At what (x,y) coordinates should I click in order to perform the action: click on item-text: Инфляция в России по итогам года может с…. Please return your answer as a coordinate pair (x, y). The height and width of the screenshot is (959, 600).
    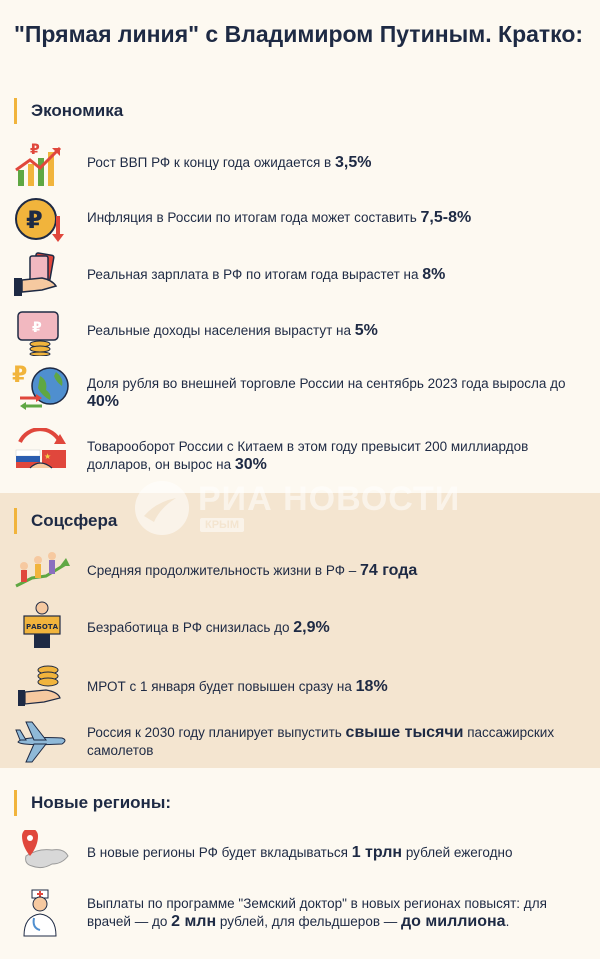
    Looking at the image, I should click on (279, 217).